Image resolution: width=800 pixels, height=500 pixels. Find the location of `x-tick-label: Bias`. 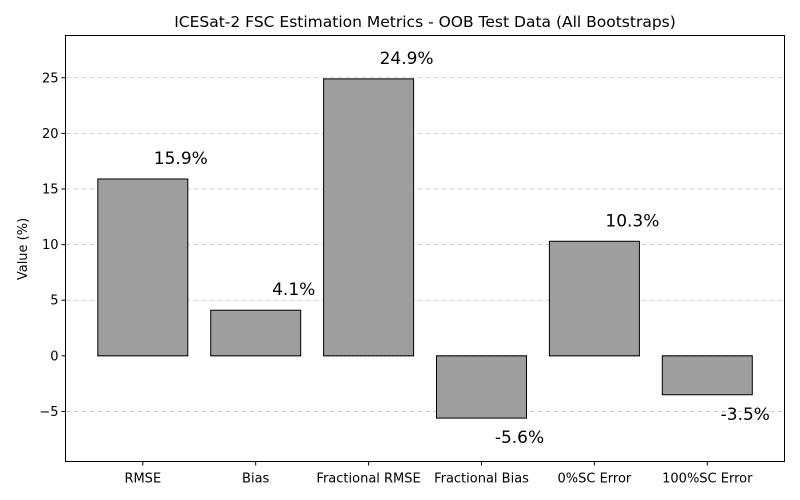

x-tick-label: Bias is located at coordinates (255, 479).